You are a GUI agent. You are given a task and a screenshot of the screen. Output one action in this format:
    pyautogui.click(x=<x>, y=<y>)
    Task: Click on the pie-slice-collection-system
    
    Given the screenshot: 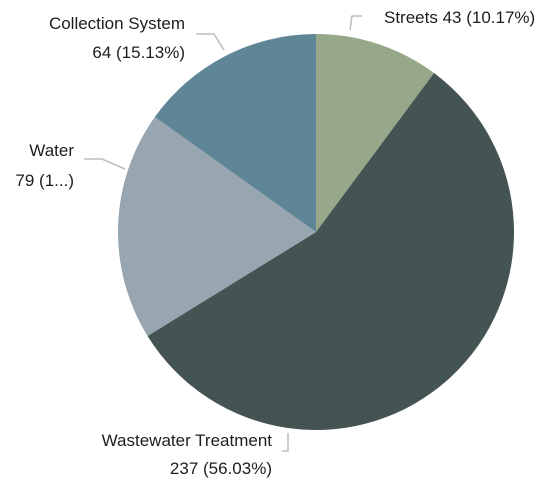 What is the action you would take?
    pyautogui.click(x=235, y=133)
    